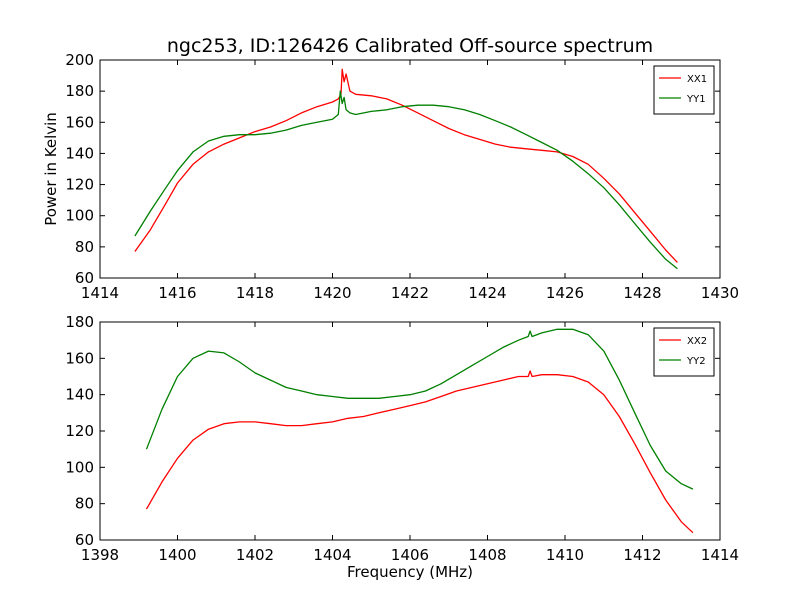 The image size is (800, 600). What do you see at coordinates (332, 555) in the screenshot?
I see `x-tick-label: 1404` at bounding box center [332, 555].